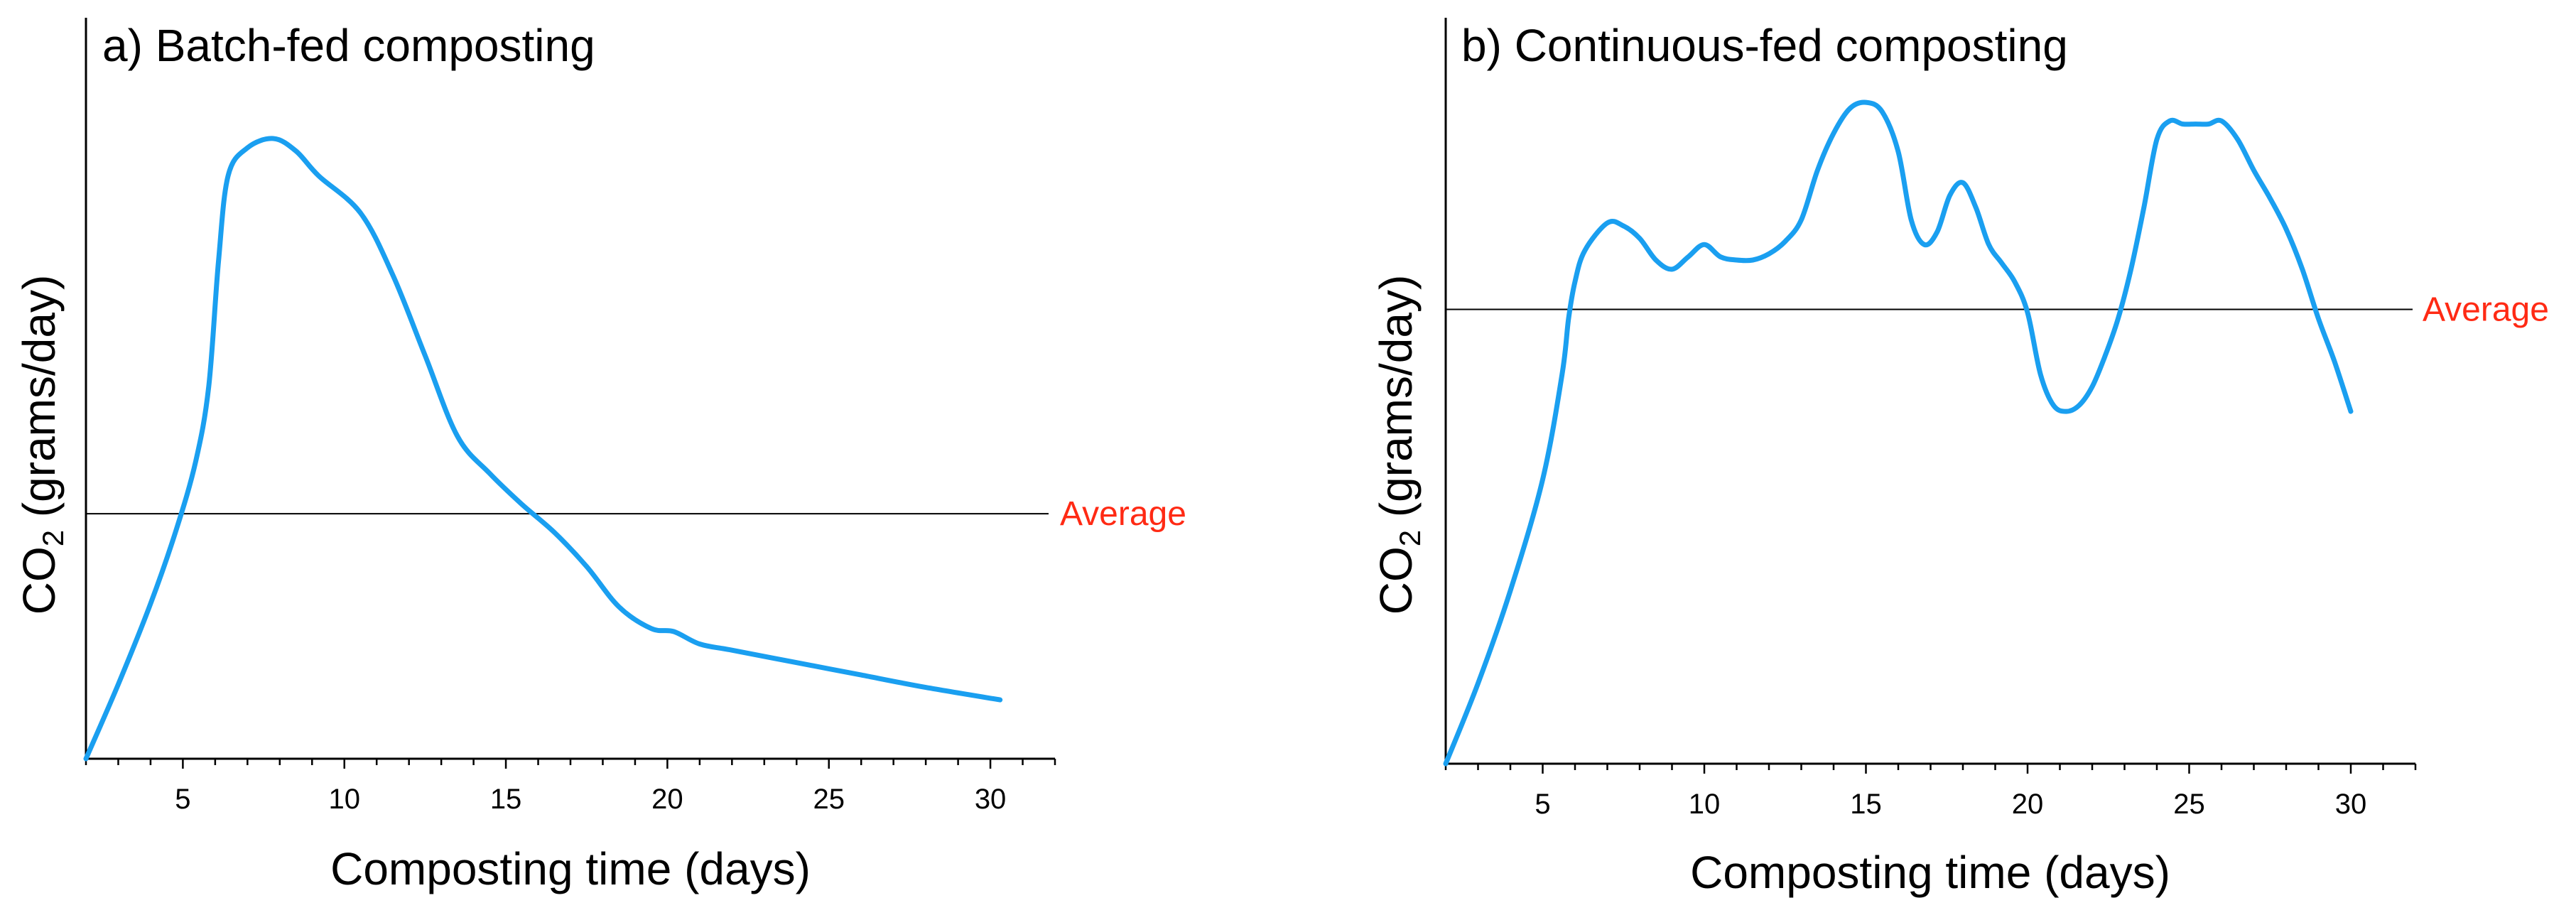 This screenshot has width=2576, height=920. I want to click on chart-title: a) Batch-fed composting, so click(348, 45).